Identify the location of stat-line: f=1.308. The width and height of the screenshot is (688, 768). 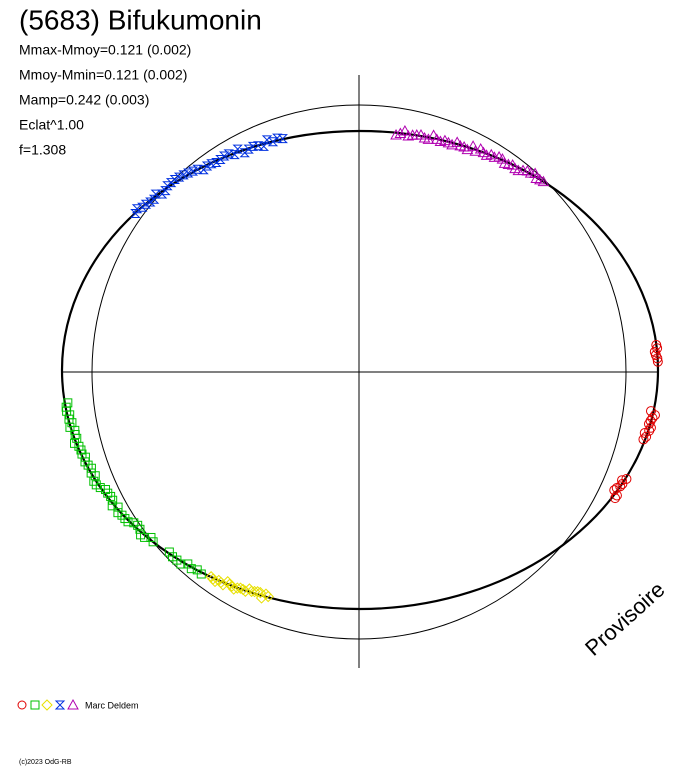
(42, 150).